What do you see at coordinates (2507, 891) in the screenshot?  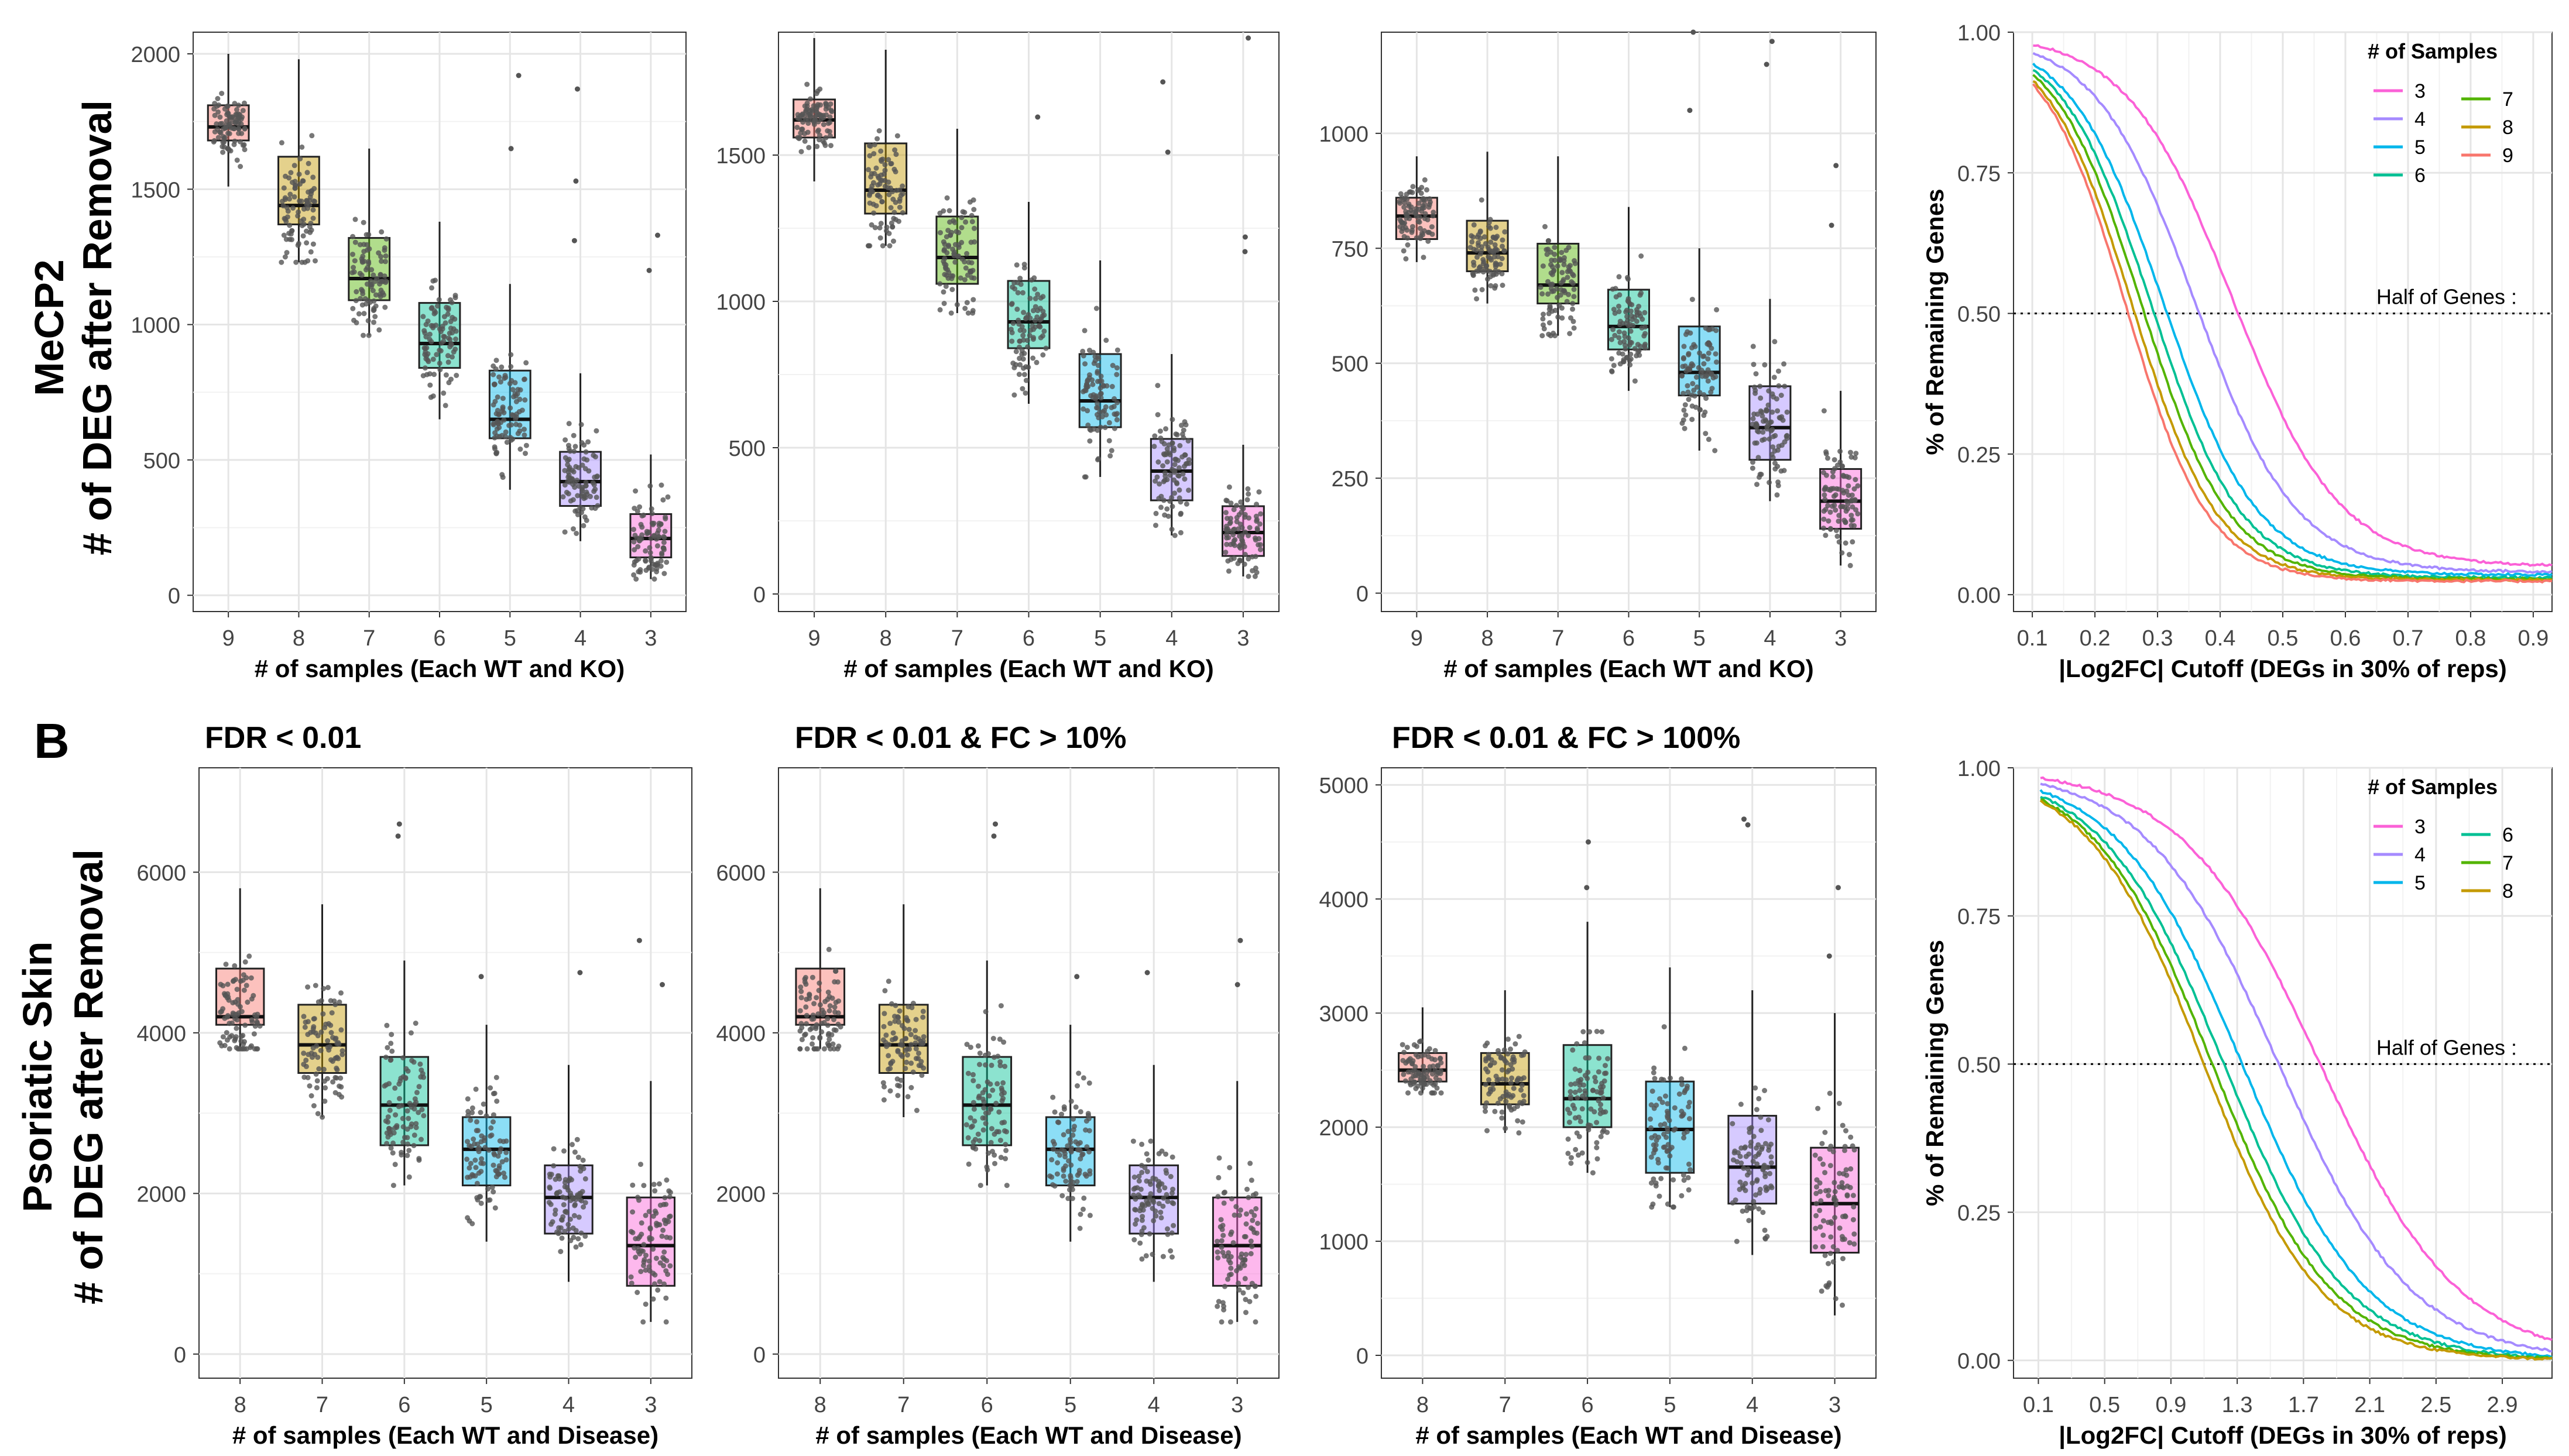 I see `legend-label-8: 8` at bounding box center [2507, 891].